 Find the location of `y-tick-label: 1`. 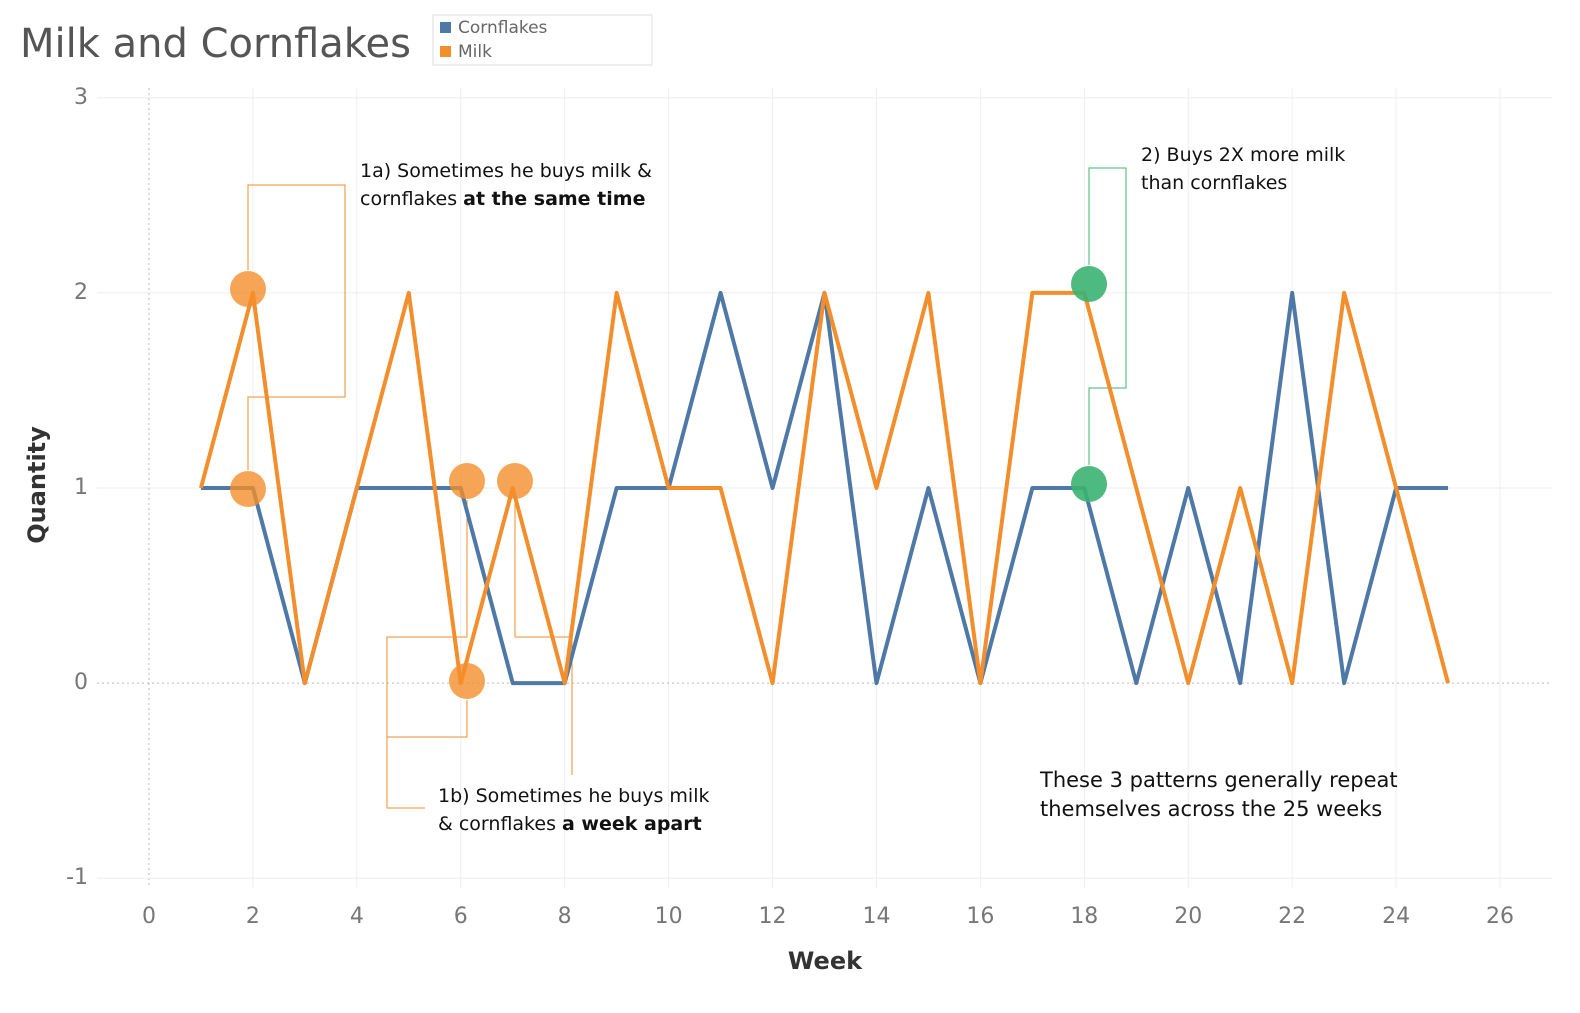

y-tick-label: 1 is located at coordinates (81, 487).